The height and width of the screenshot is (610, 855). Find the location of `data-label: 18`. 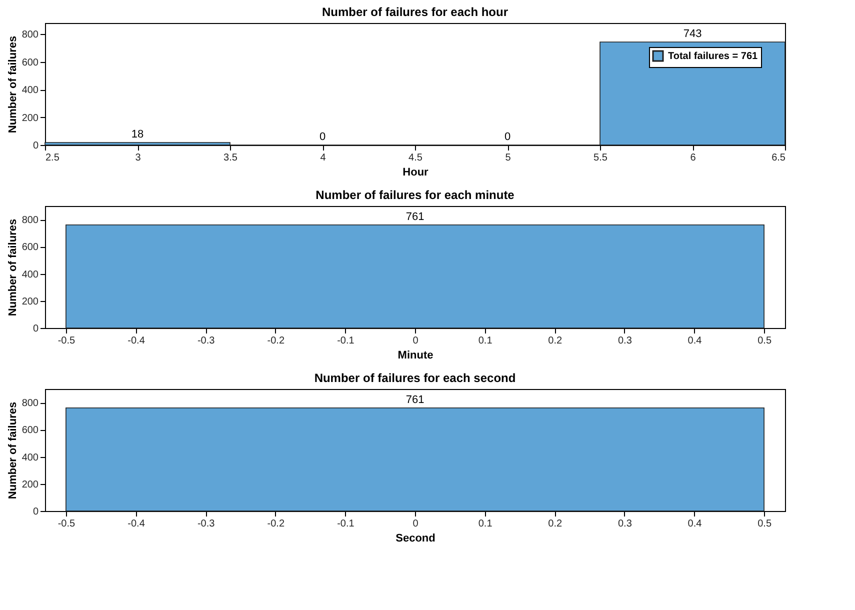

data-label: 18 is located at coordinates (137, 134).